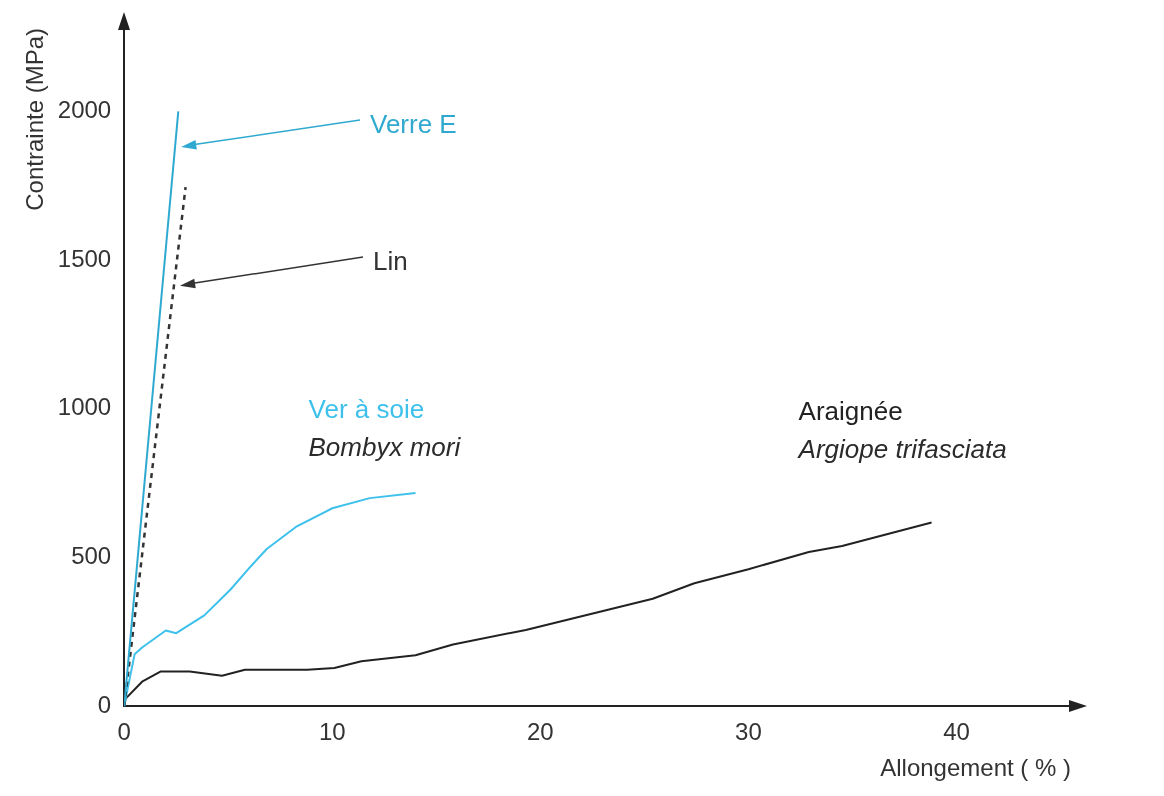 This screenshot has height=796, width=1164. Describe the element at coordinates (84, 258) in the screenshot. I see `y-tick-label: 1500` at that location.